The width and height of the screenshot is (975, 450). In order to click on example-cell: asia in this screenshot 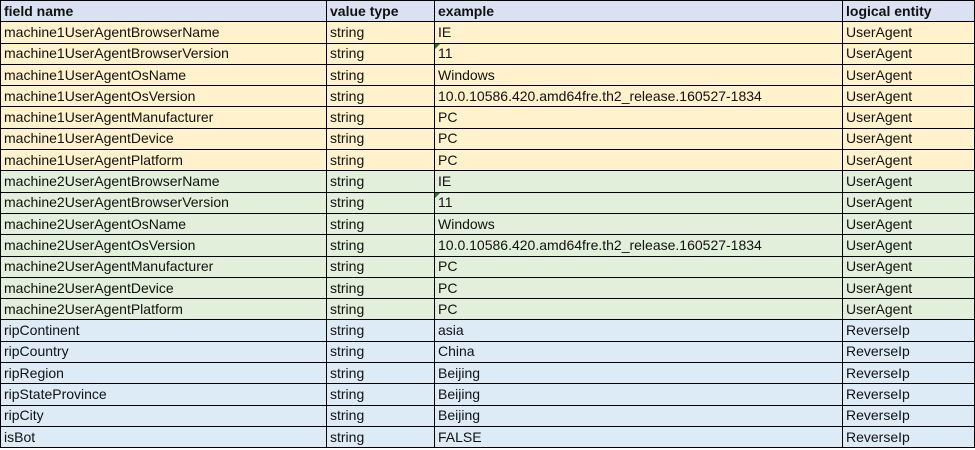, I will do `click(638, 330)`.